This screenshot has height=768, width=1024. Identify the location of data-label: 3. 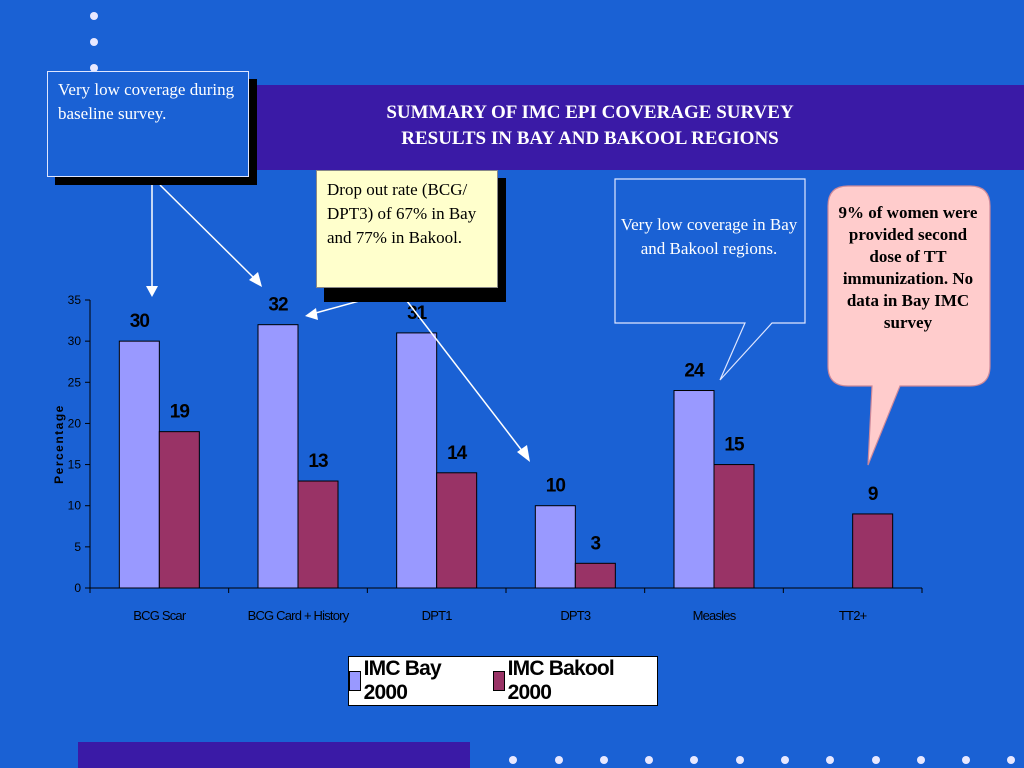
(596, 543).